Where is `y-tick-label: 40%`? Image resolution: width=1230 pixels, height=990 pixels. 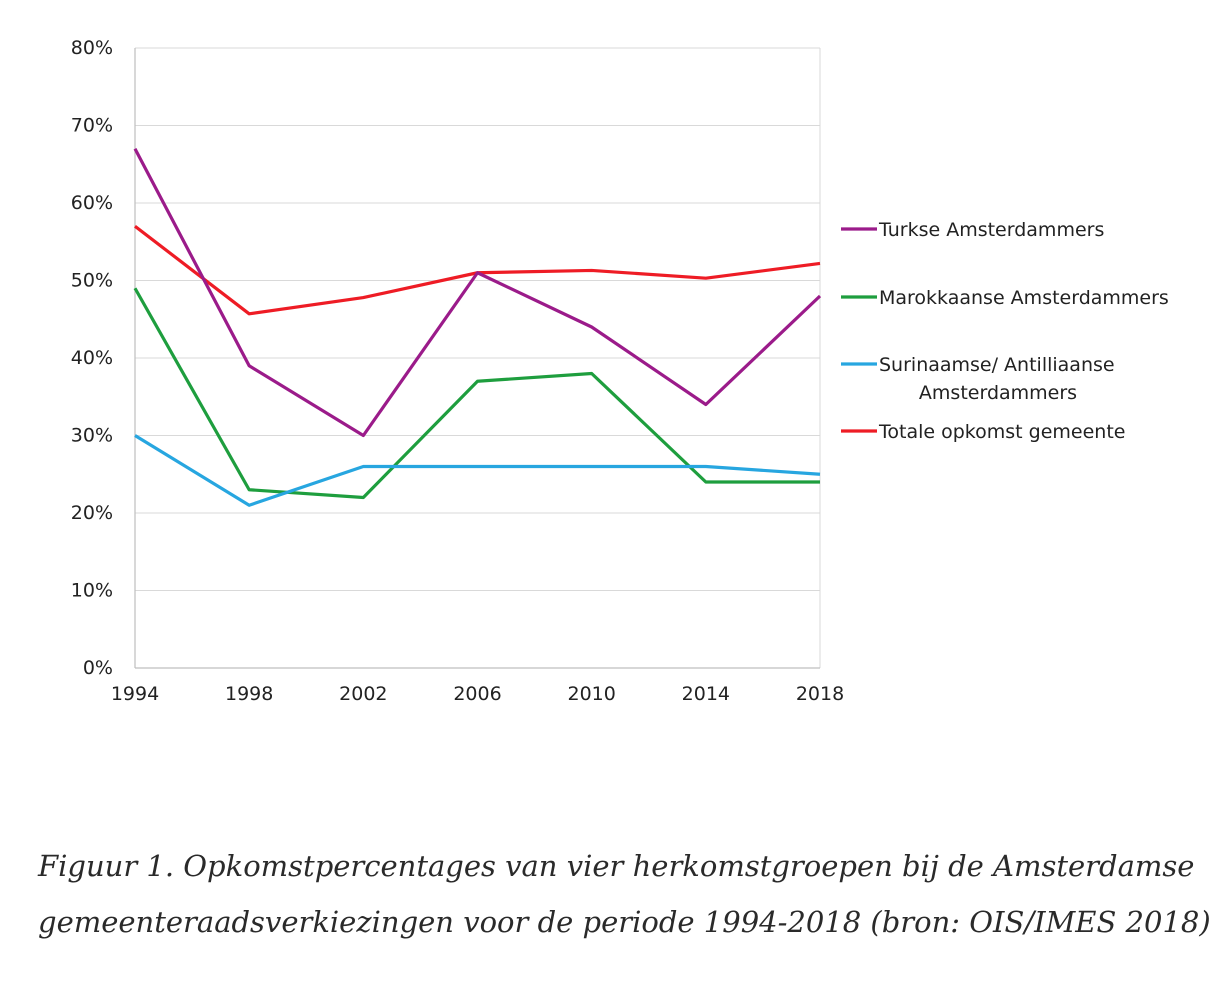
y-tick-label: 40% is located at coordinates (92, 358).